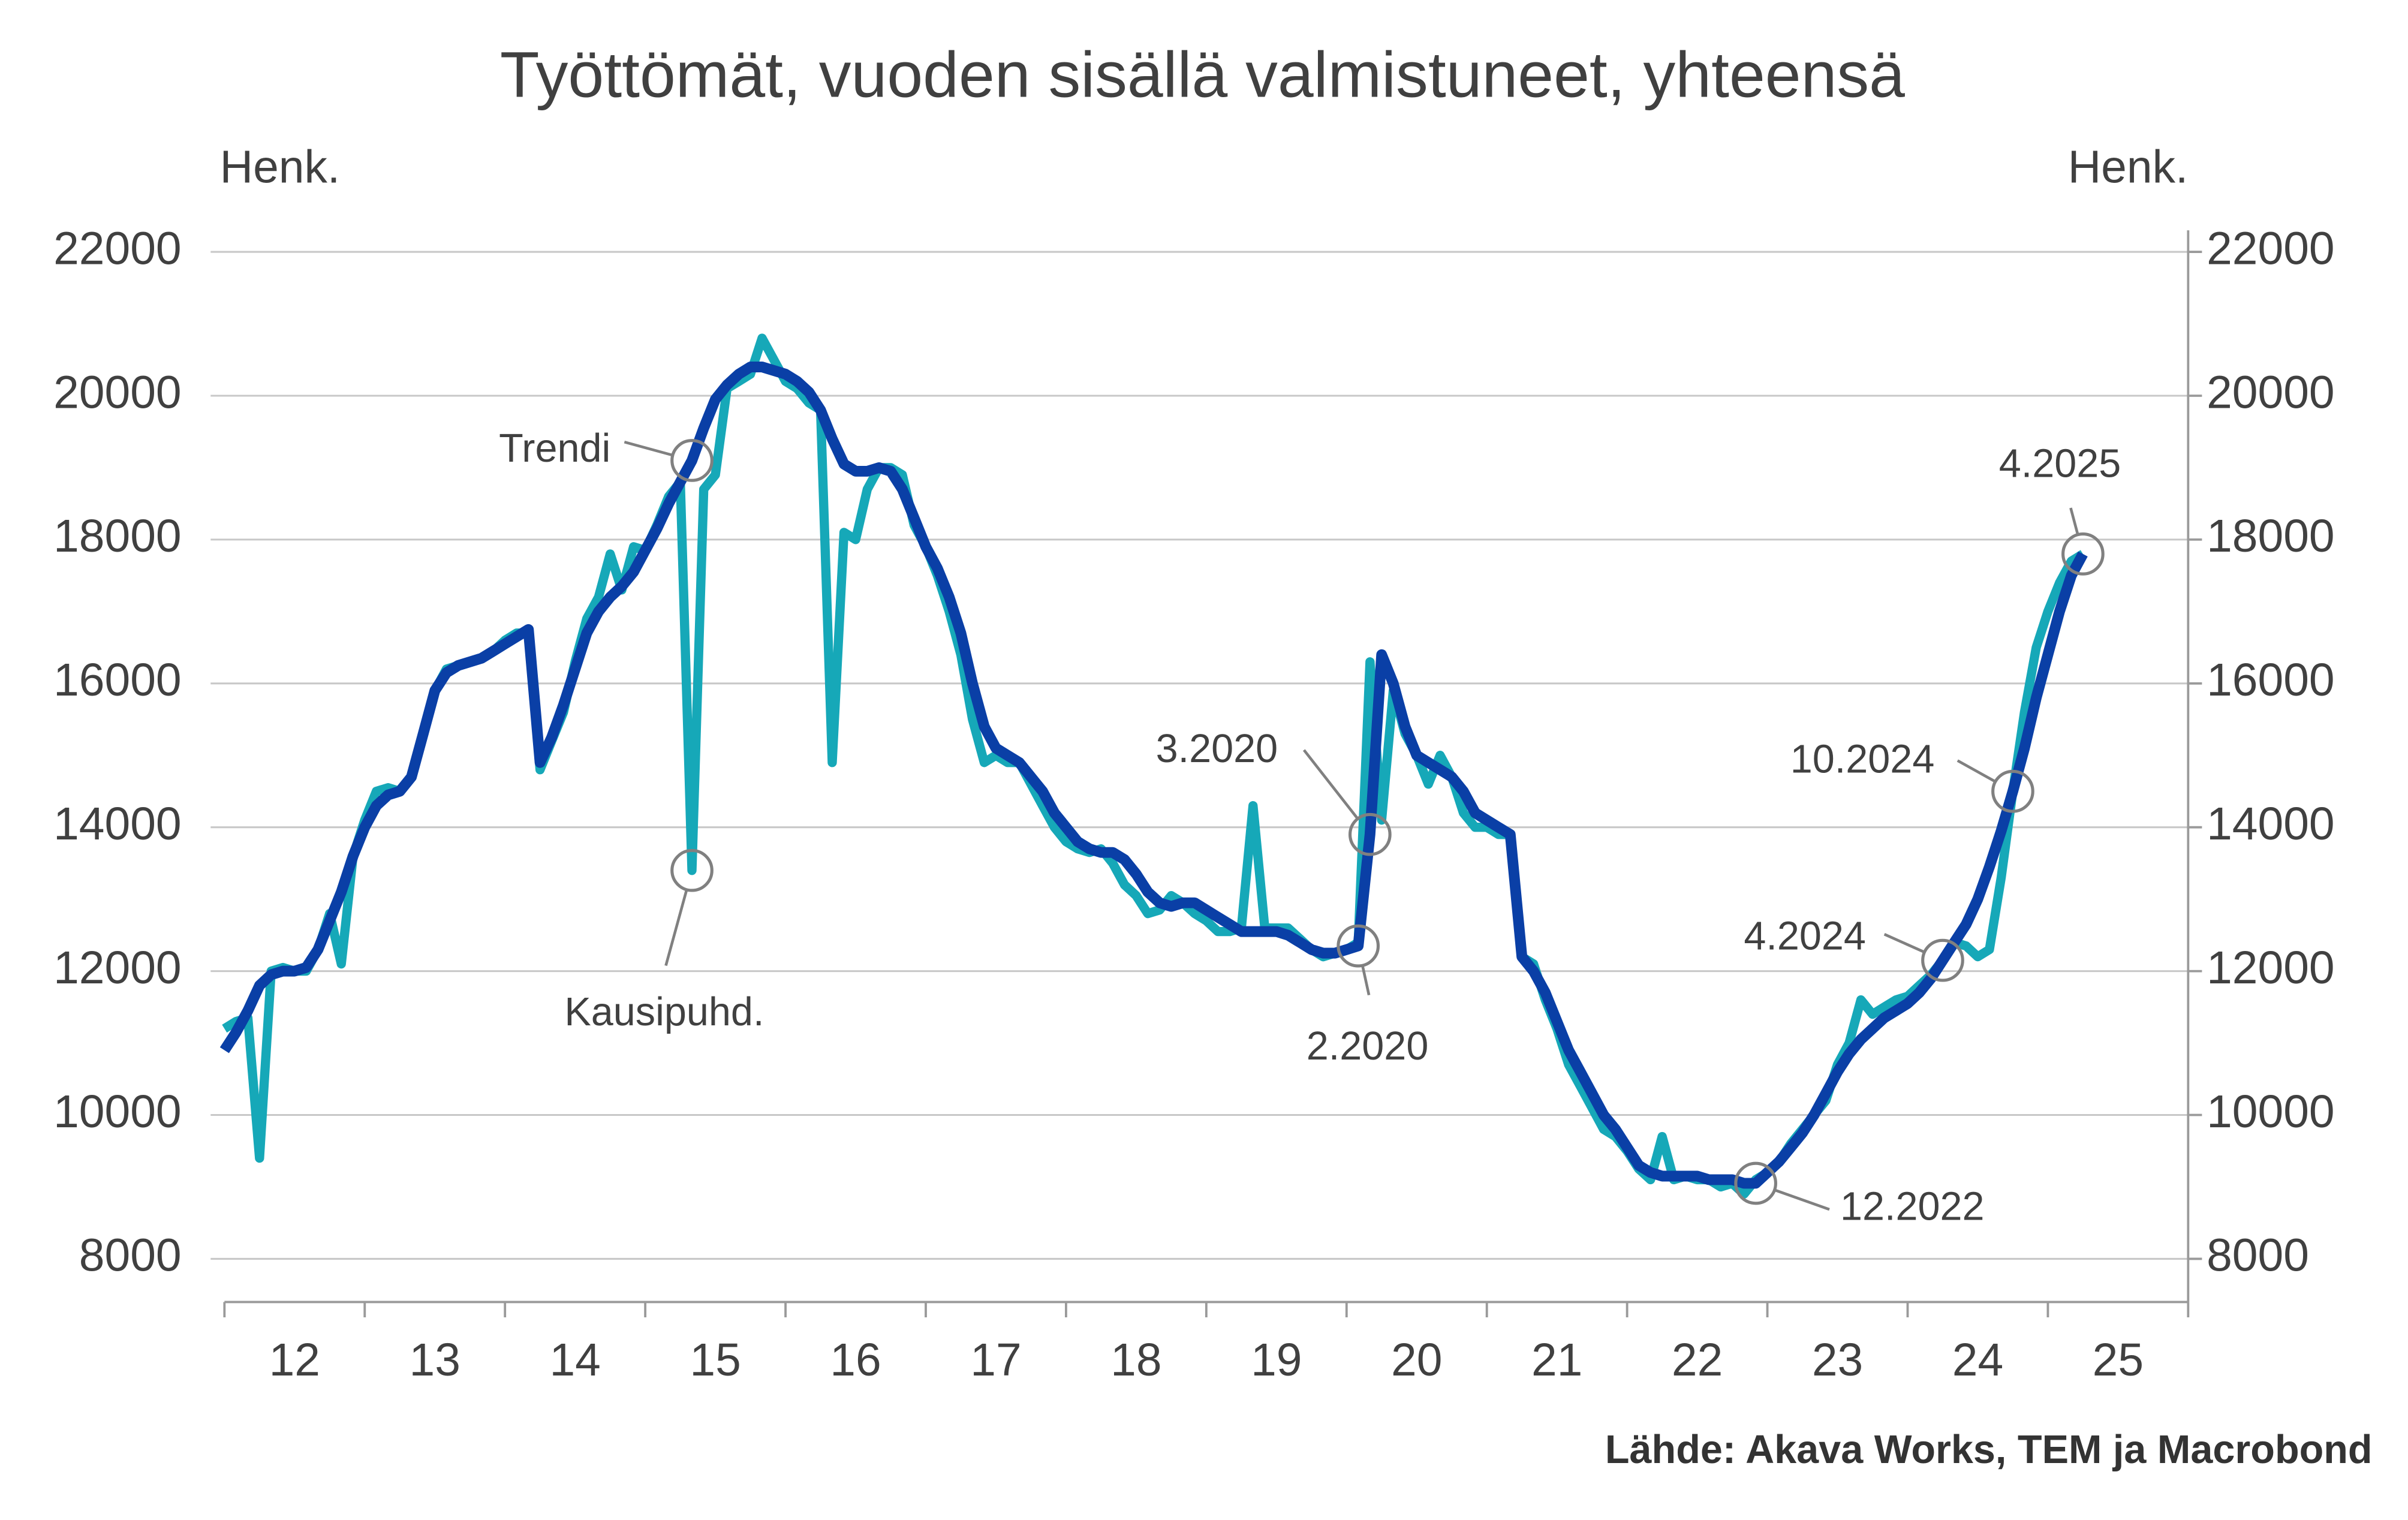  What do you see at coordinates (1912, 1207) in the screenshot?
I see `annotation-label: 12.2022` at bounding box center [1912, 1207].